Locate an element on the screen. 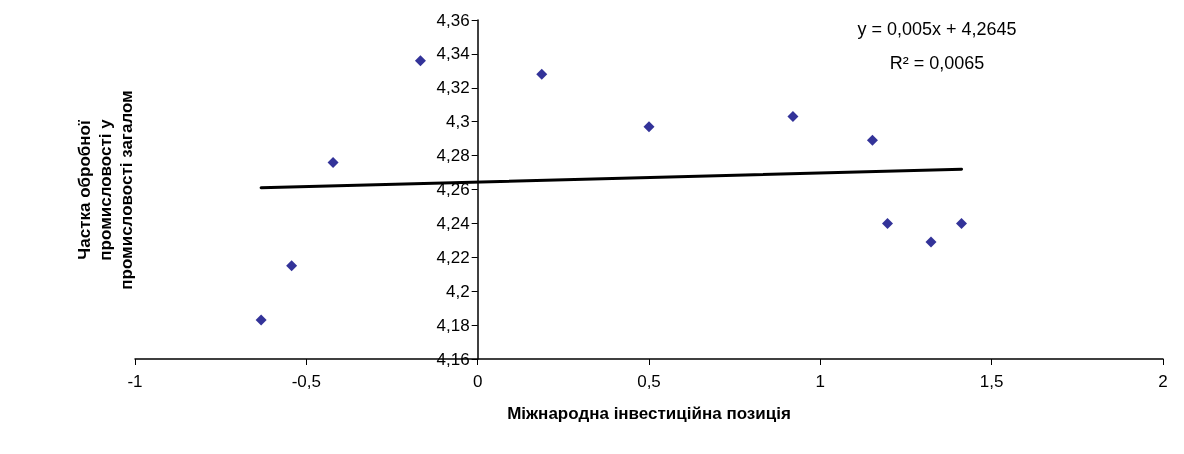  x-tick-label: -0,5 is located at coordinates (306, 381).